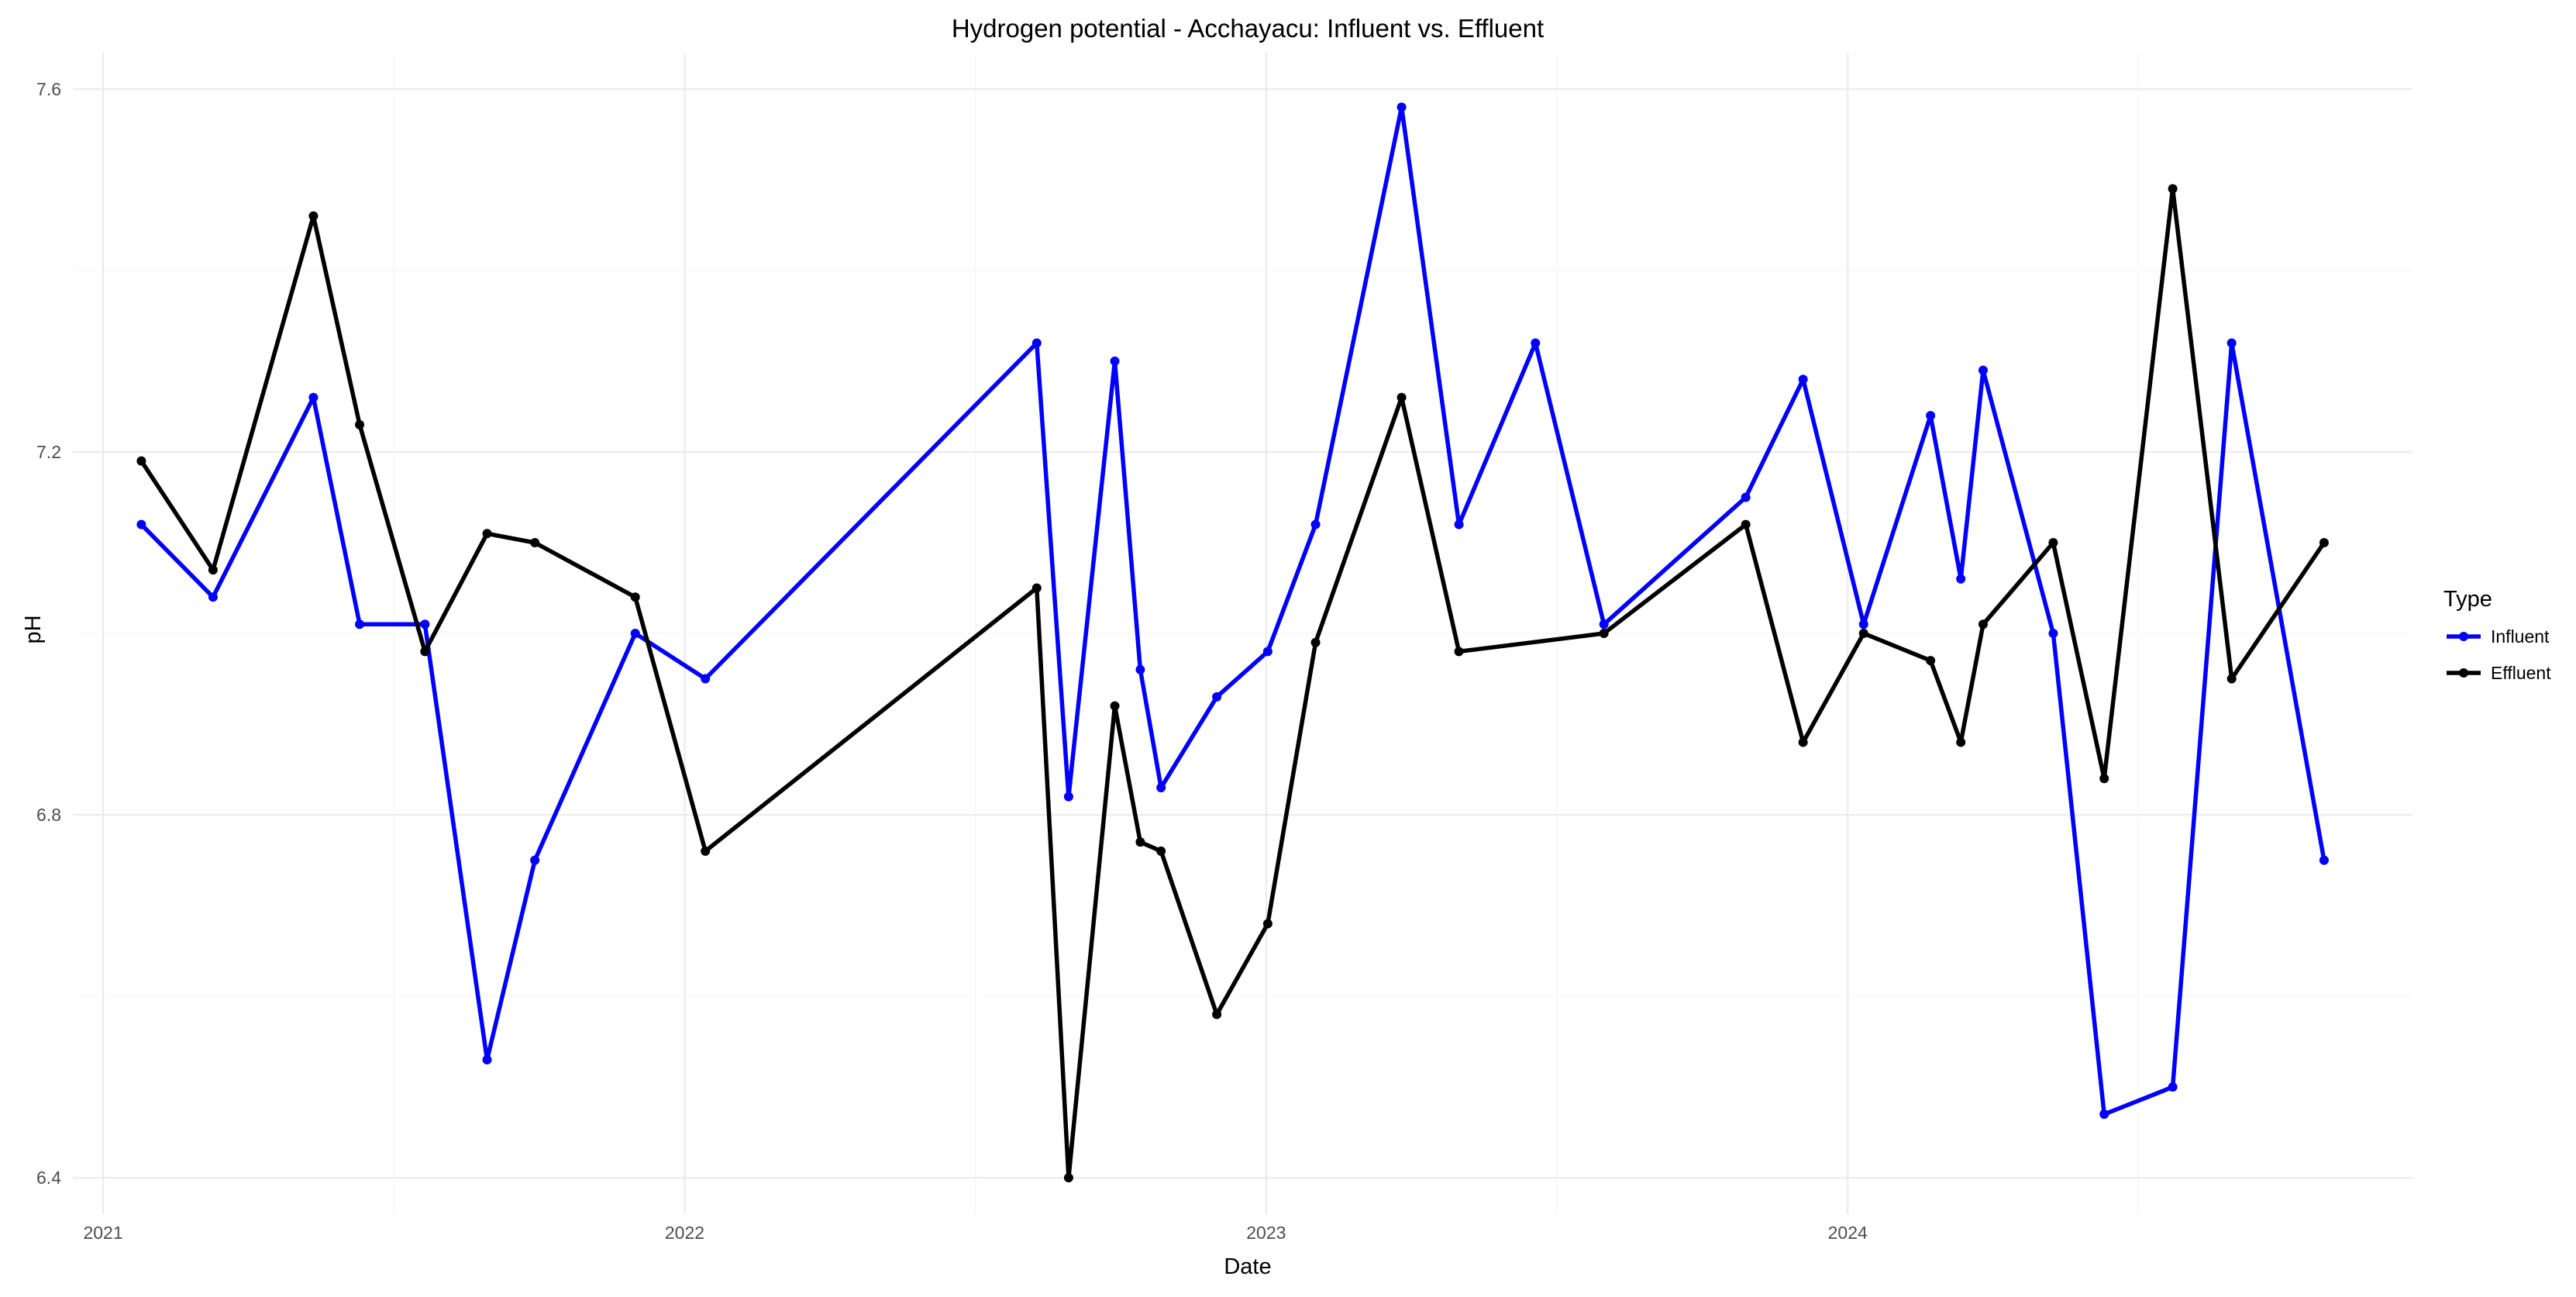 The height and width of the screenshot is (1297, 2576). What do you see at coordinates (2520, 636) in the screenshot?
I see `legend-label-influent: Influent` at bounding box center [2520, 636].